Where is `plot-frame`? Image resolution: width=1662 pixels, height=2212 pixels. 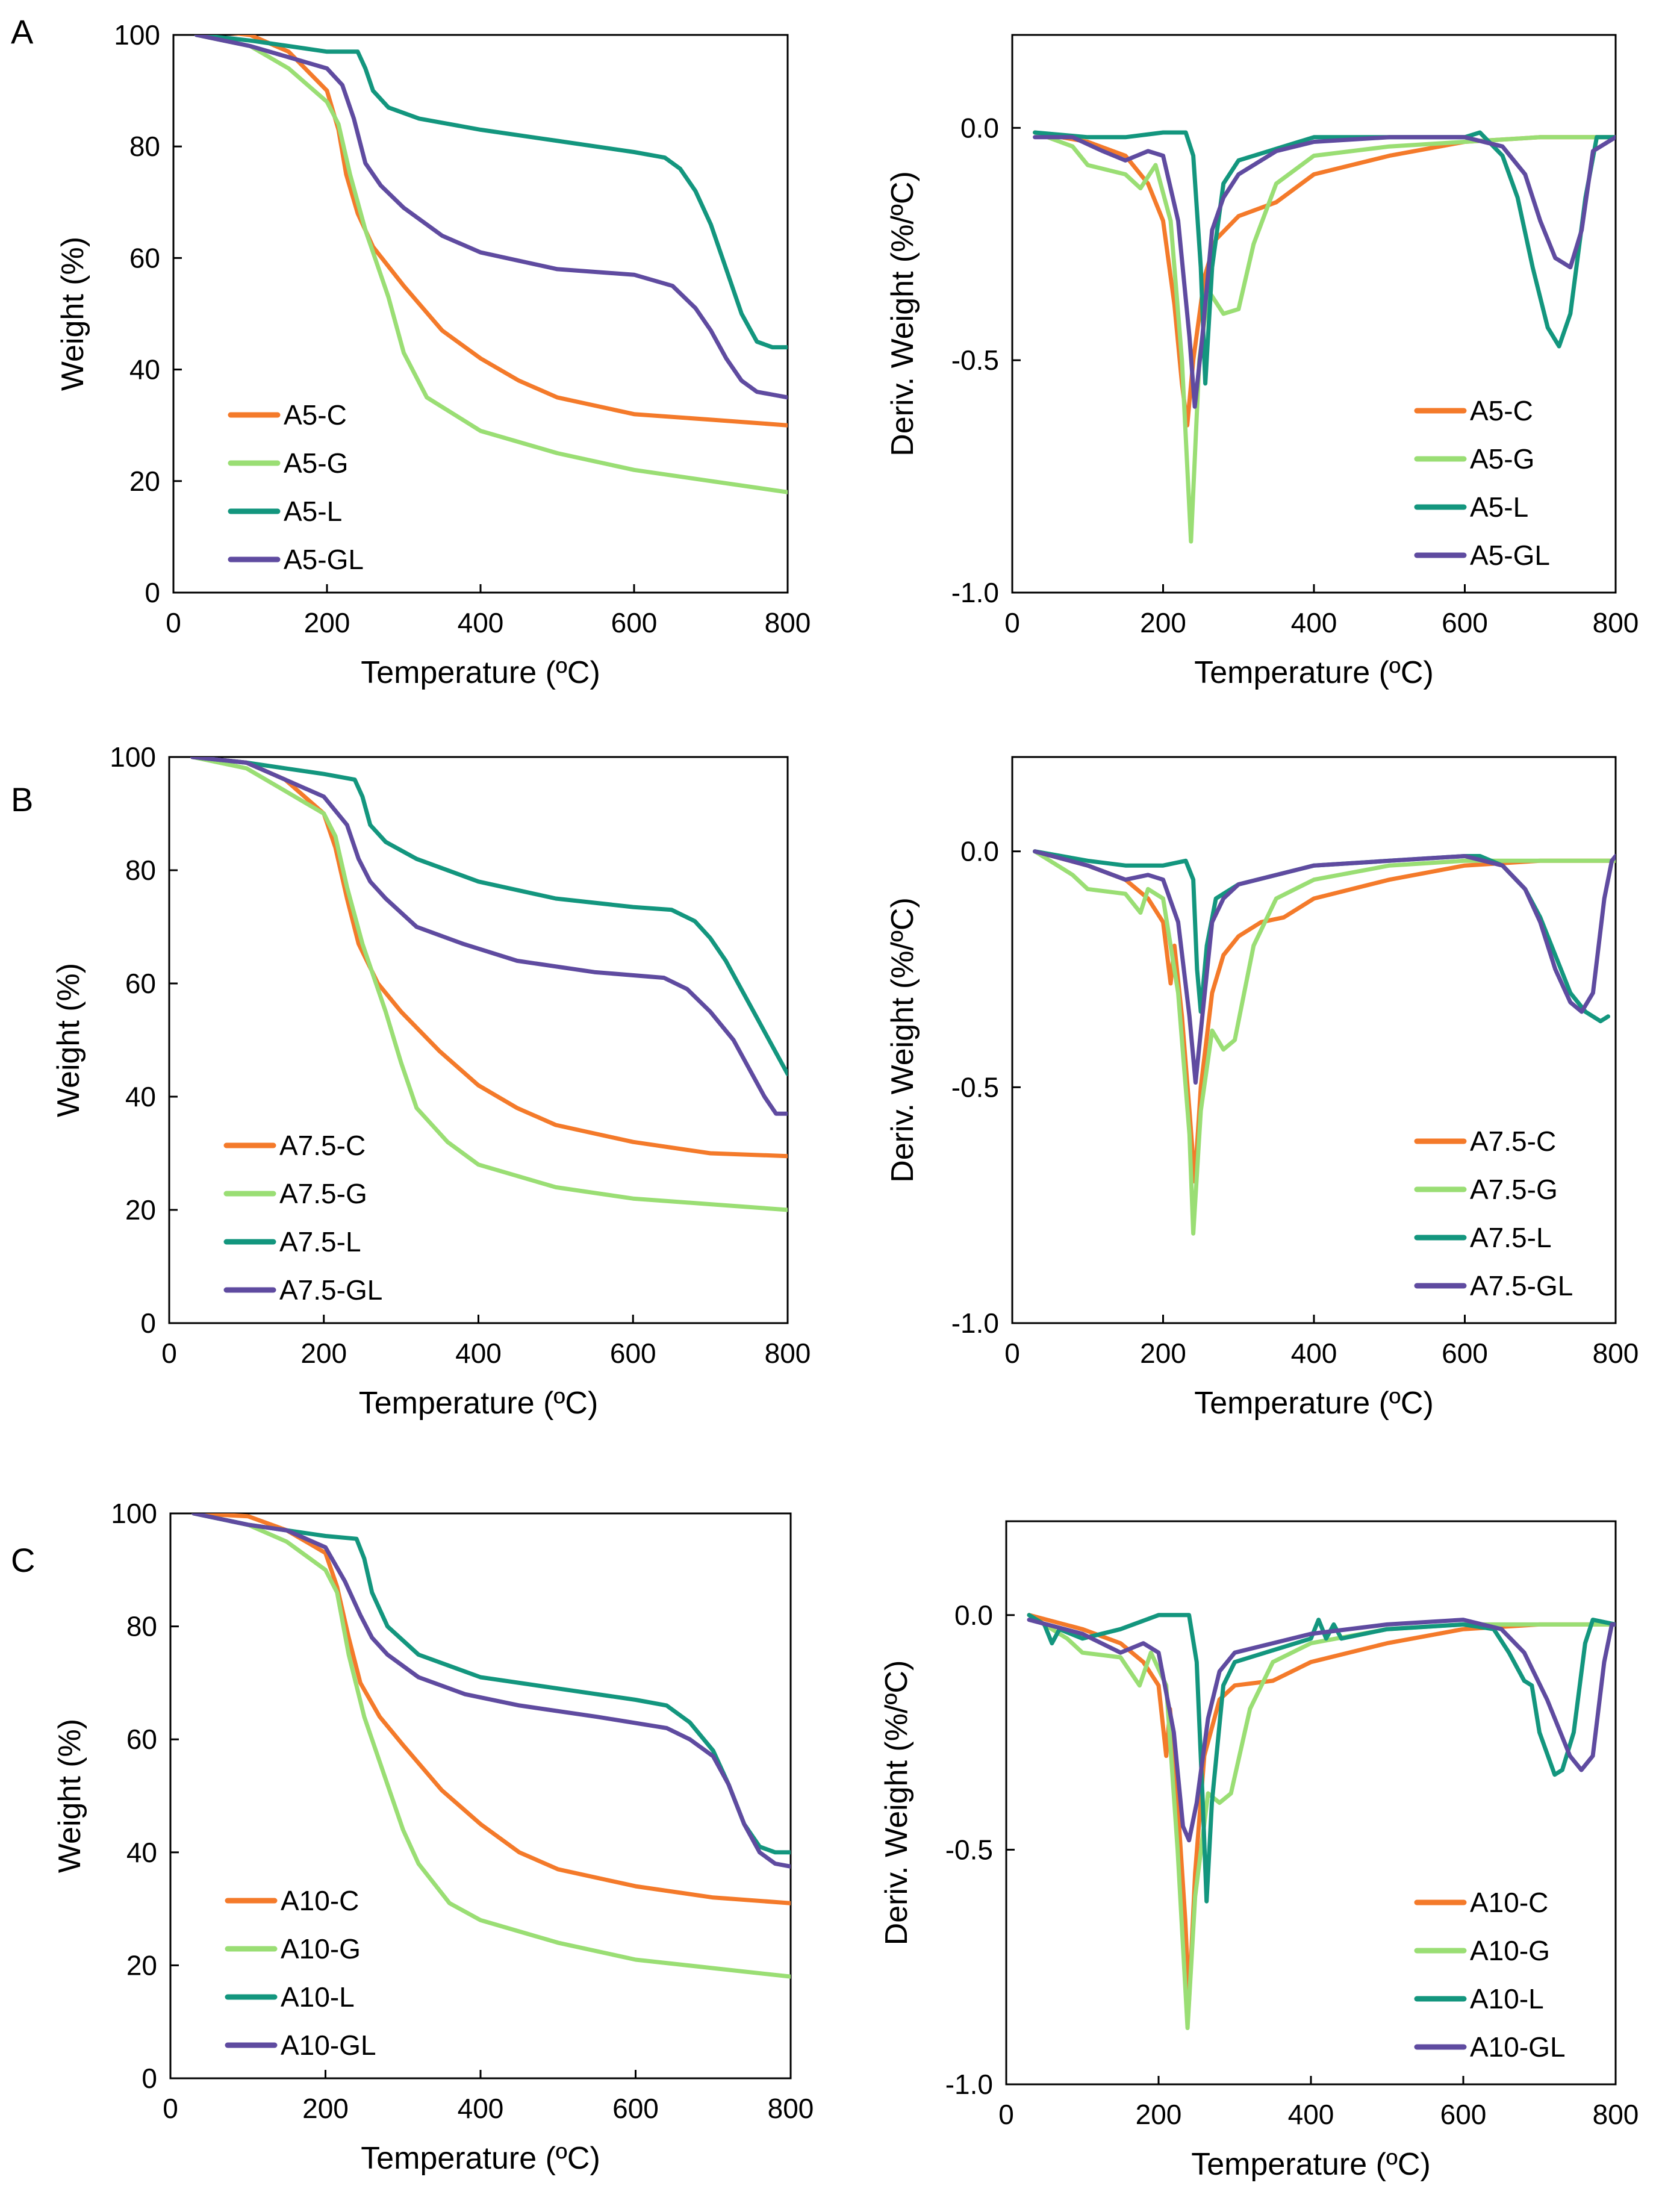
plot-frame is located at coordinates (480, 1796).